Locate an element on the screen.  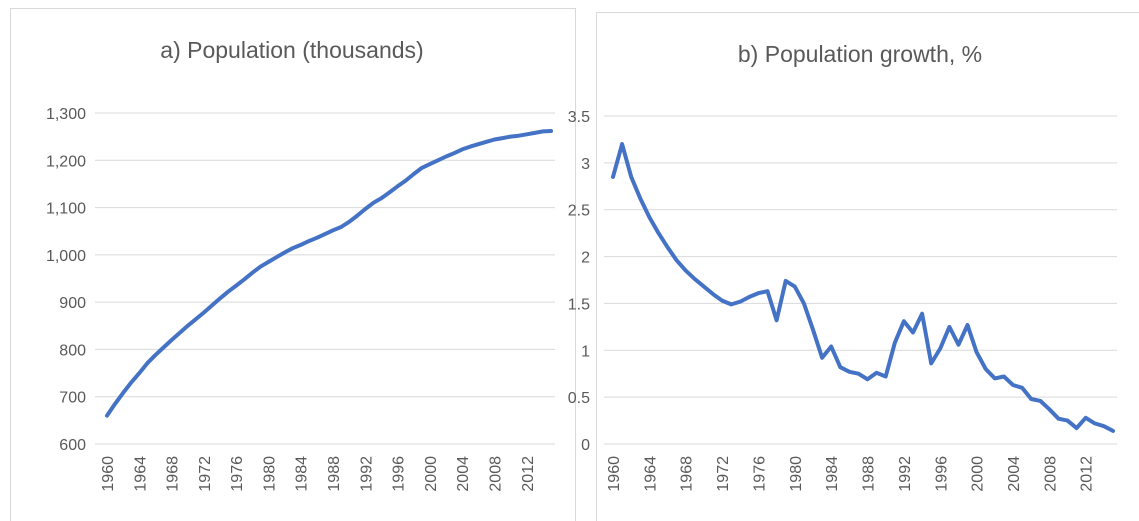
y-tick-label: 2.5 is located at coordinates (579, 211).